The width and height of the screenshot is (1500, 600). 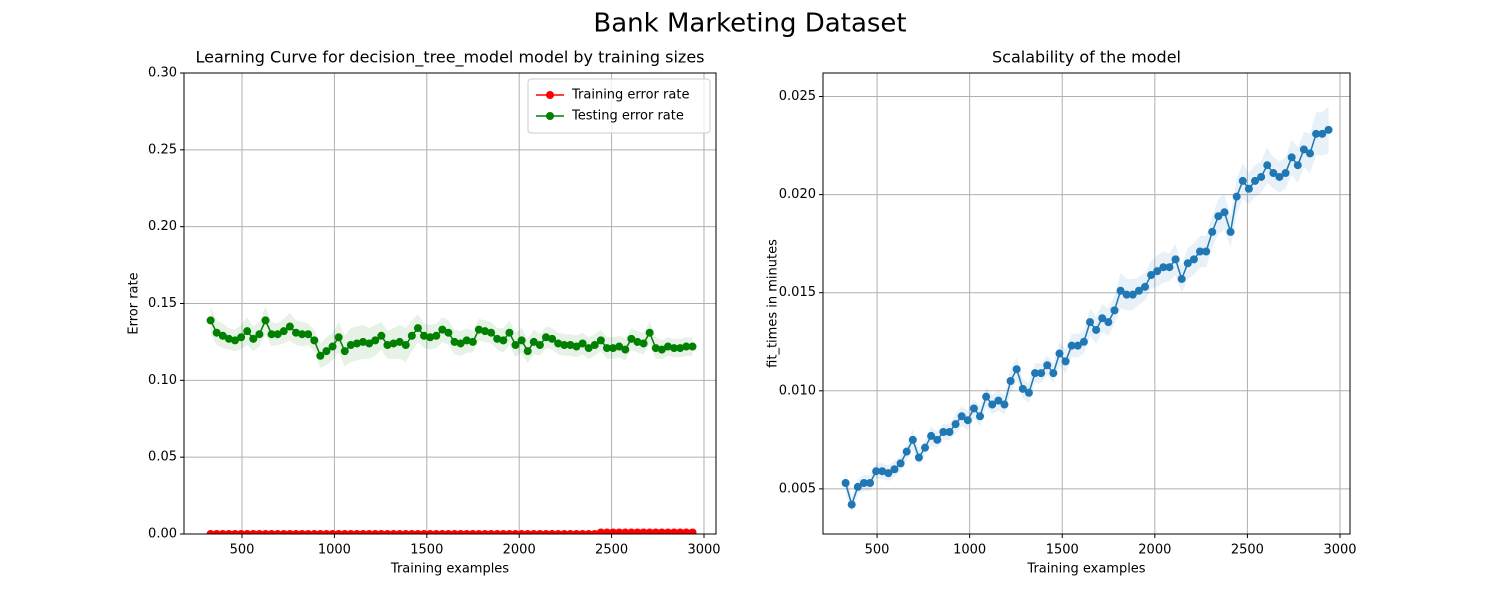 I want to click on plot-area, so click(x=451, y=420).